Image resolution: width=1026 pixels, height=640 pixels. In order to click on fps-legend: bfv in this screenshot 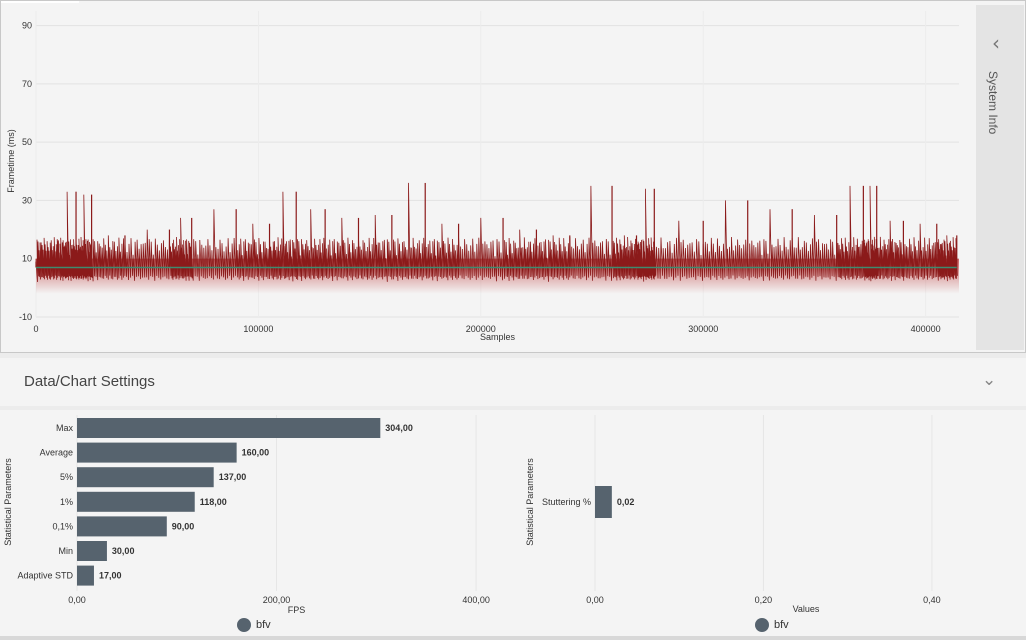, I will do `click(254, 625)`.